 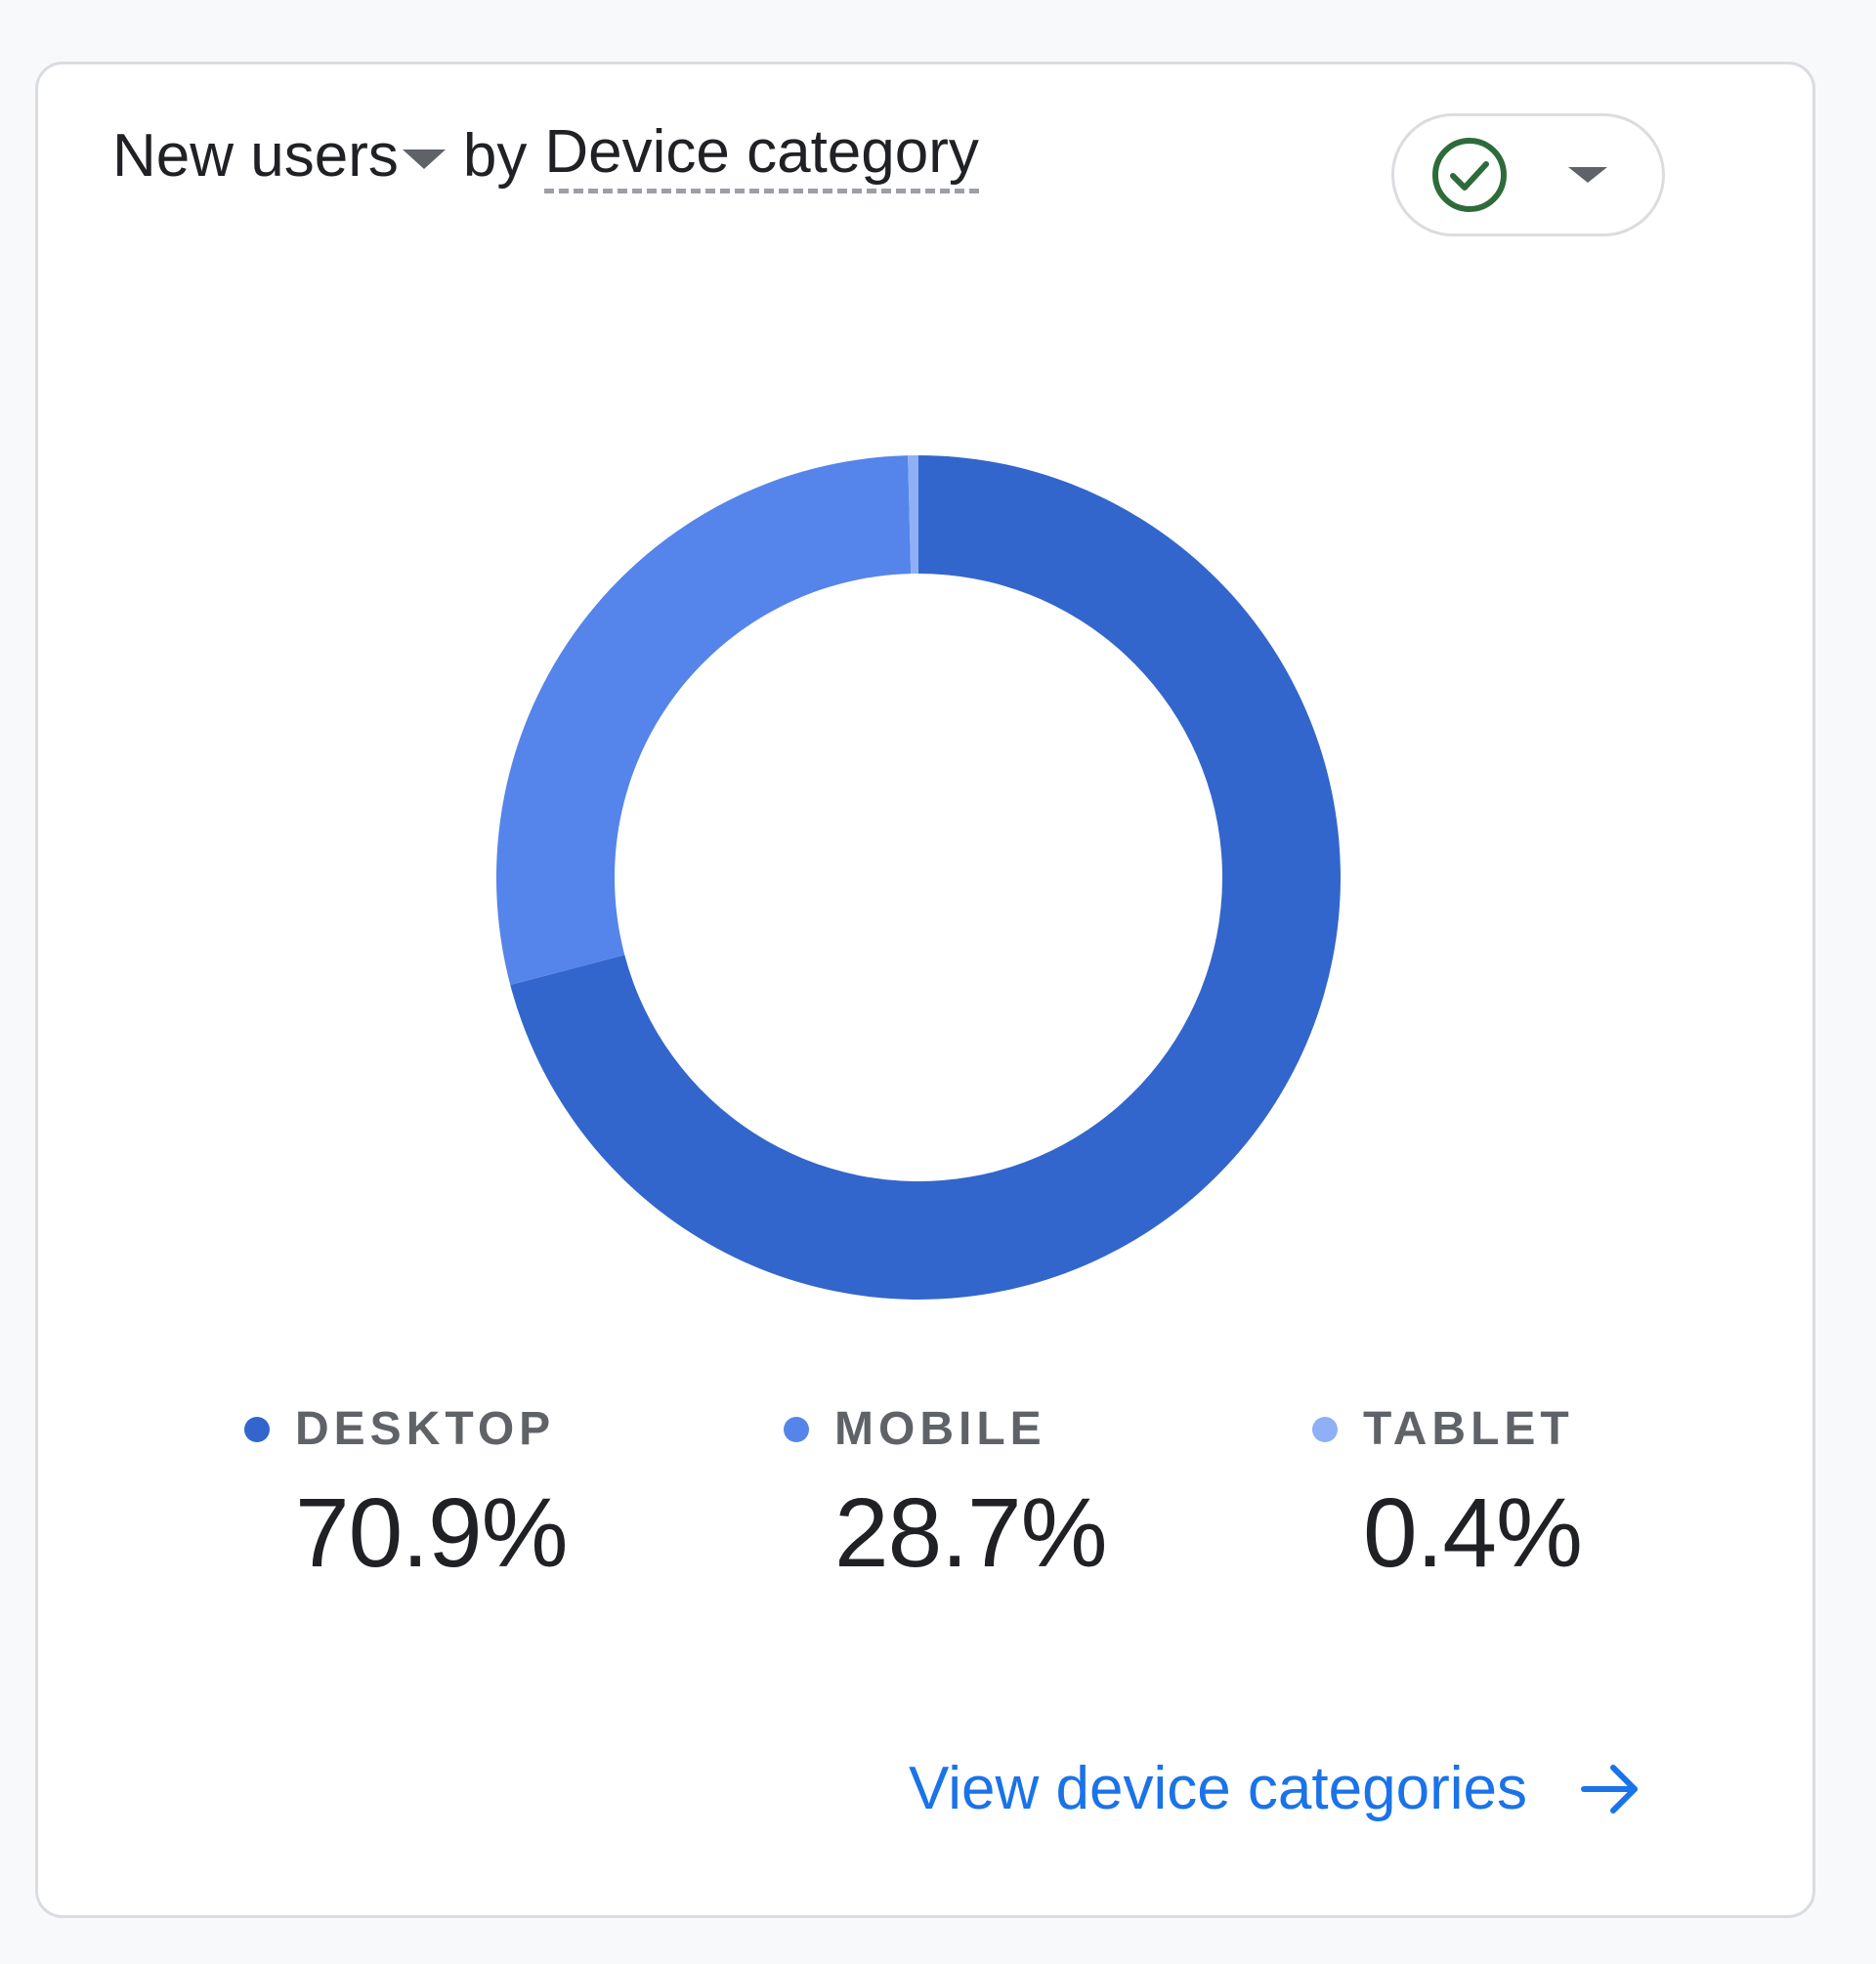 I want to click on view-device-categories-link: View device categories, so click(x=1275, y=1788).